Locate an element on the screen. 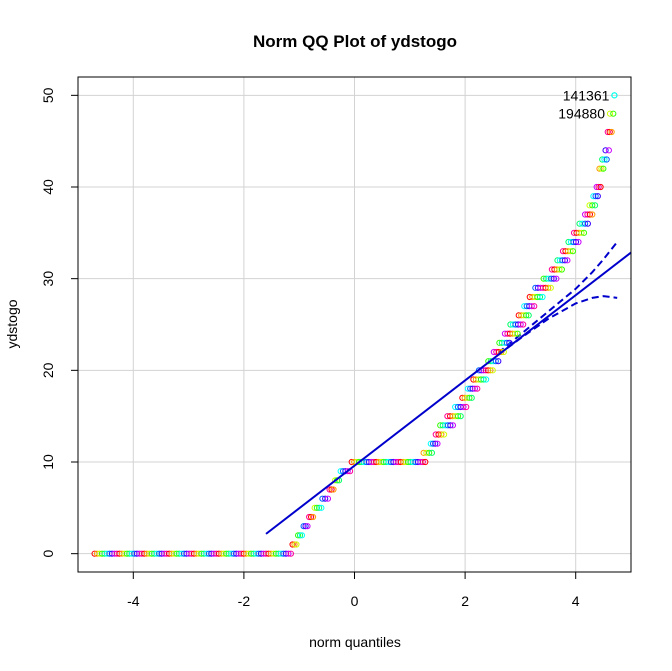  y-tick-label: 20 is located at coordinates (48, 370).